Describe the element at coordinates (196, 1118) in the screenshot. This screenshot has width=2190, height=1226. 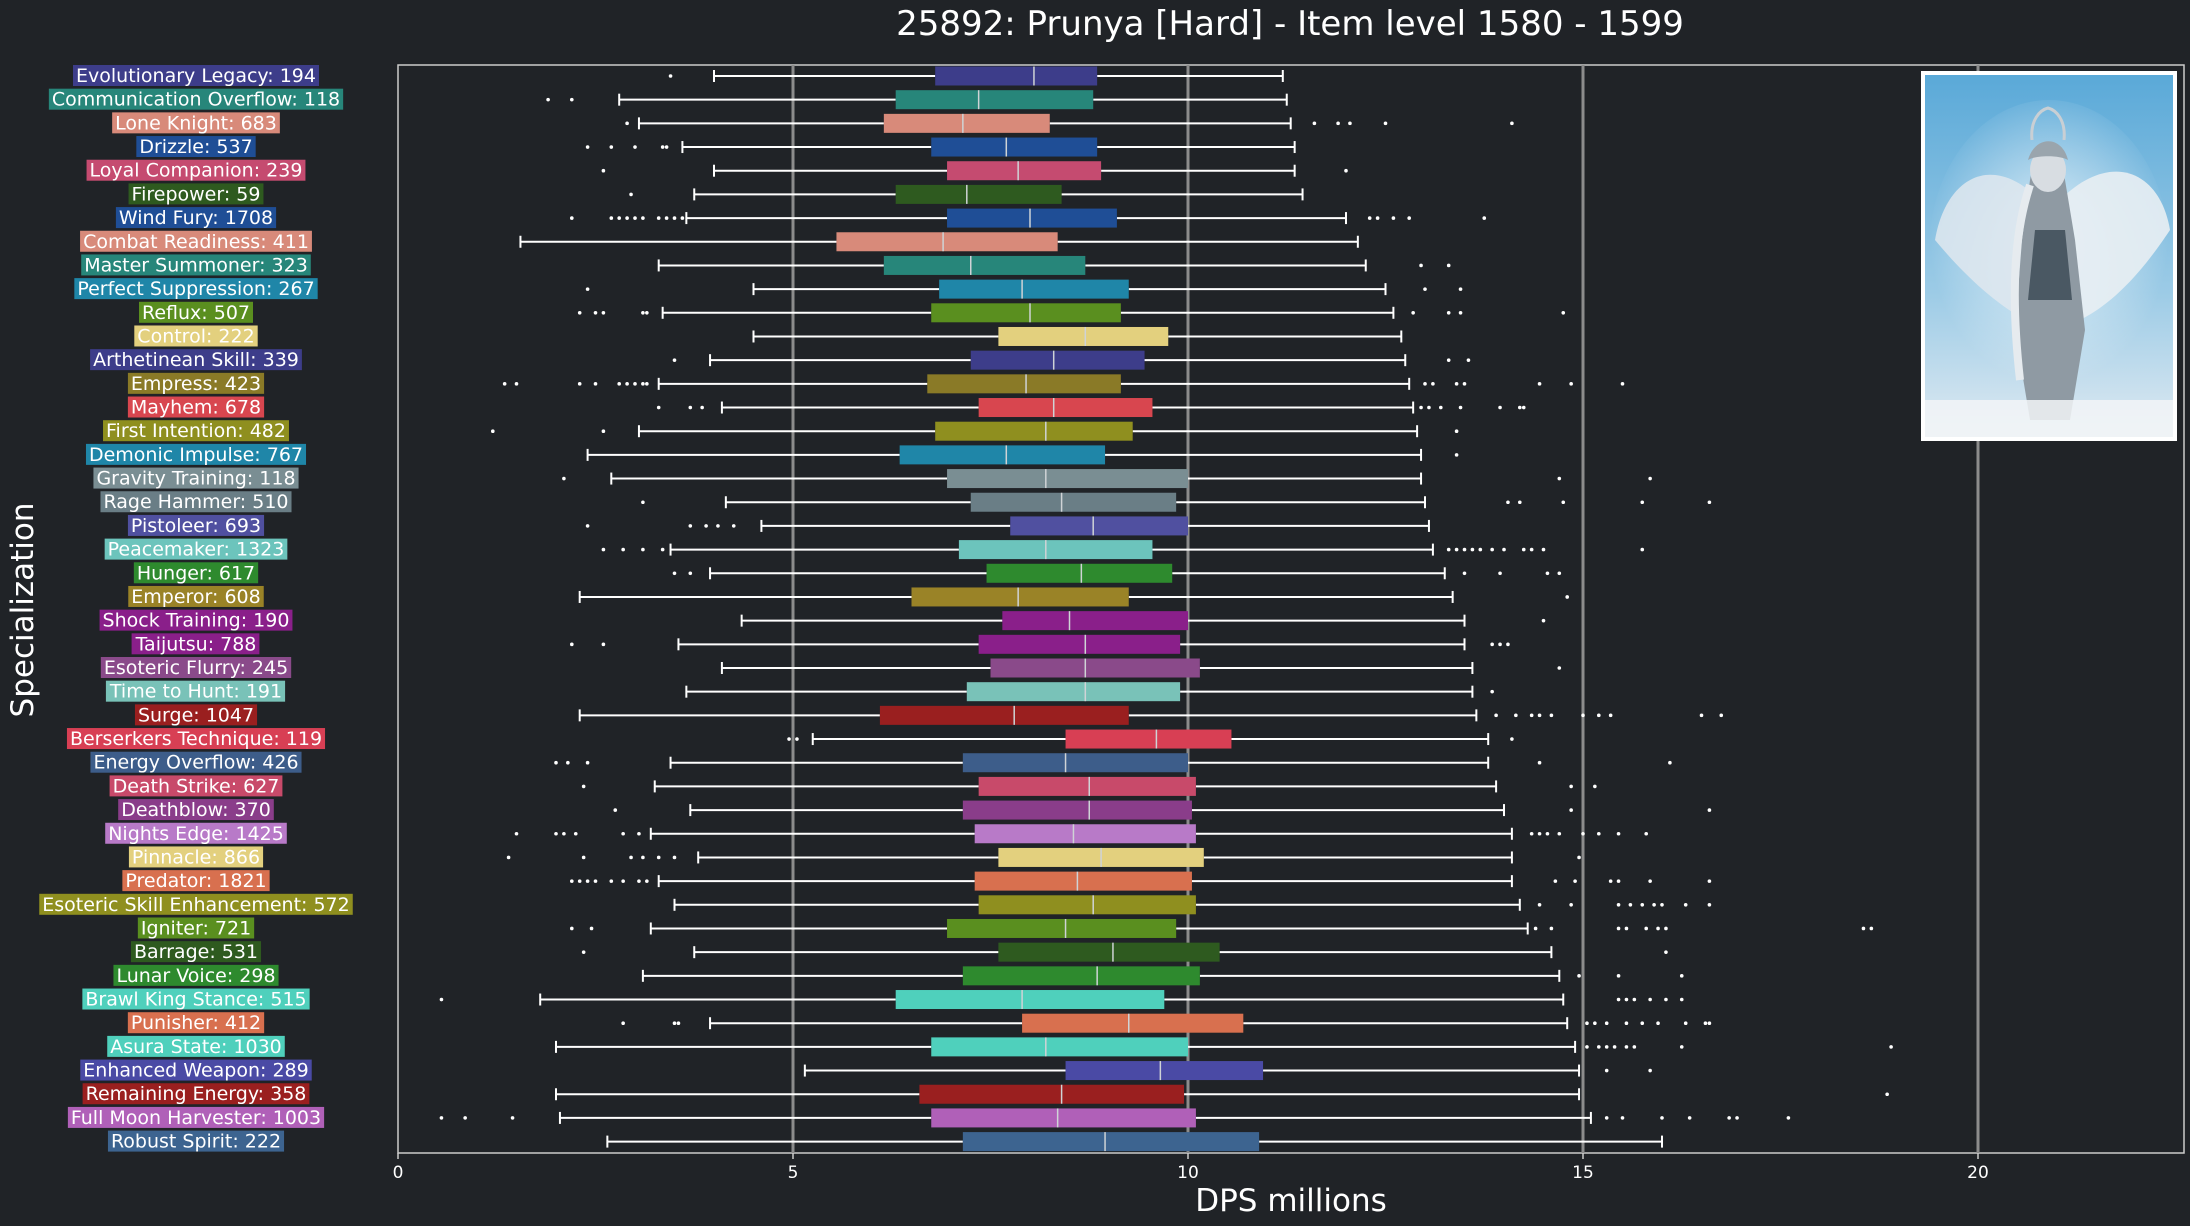
I see `category-label-text: Full Moon Harvester: 1003` at that location.